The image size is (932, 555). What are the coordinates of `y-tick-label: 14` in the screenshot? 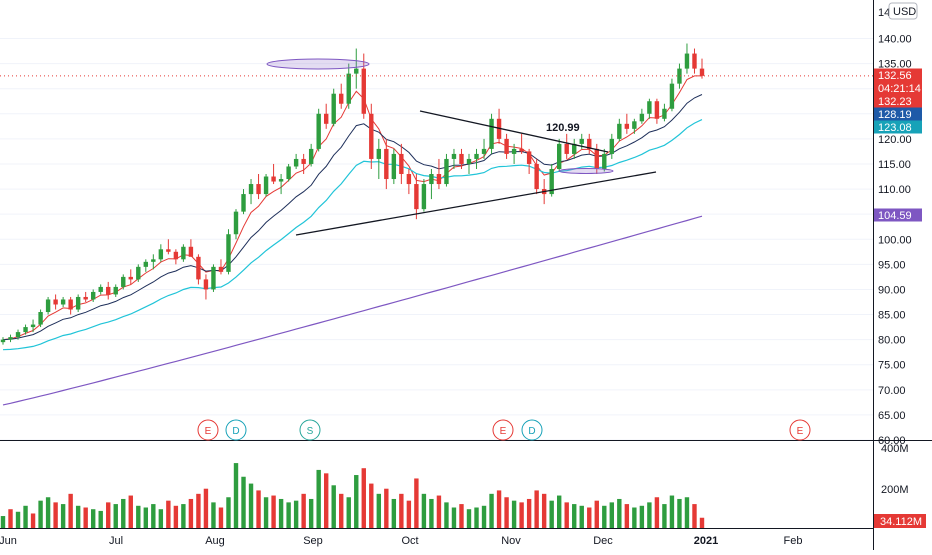 It's located at (884, 13).